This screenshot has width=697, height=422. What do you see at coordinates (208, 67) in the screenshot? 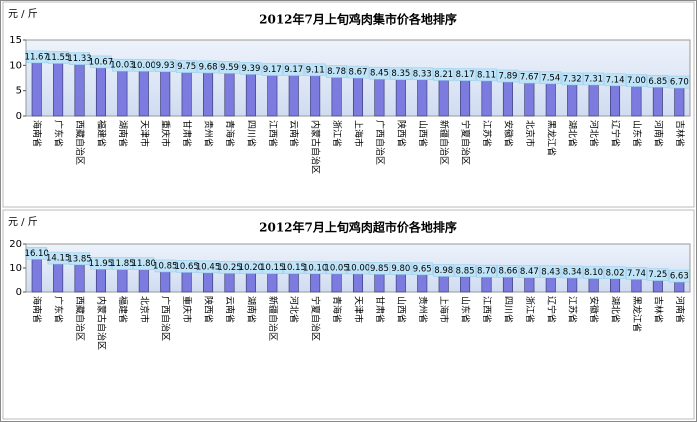
I see `value-label: 9.68` at bounding box center [208, 67].